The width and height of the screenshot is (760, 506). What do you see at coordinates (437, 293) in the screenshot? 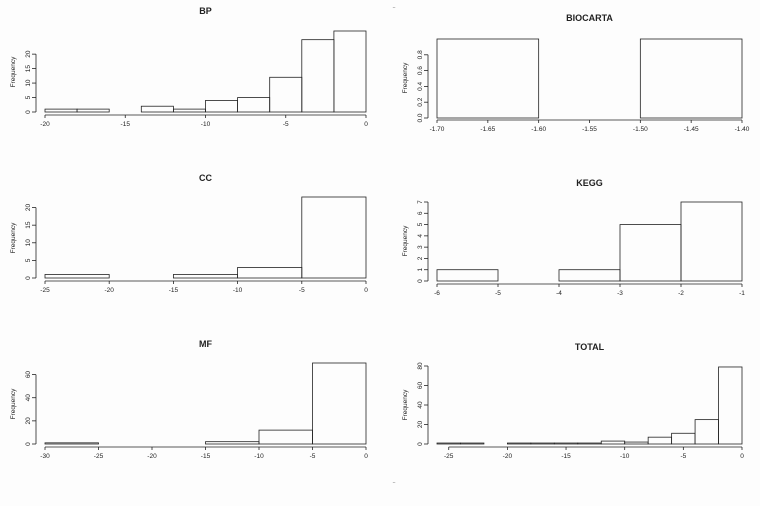
I see `kegg-xtick-label: -6` at bounding box center [437, 293].